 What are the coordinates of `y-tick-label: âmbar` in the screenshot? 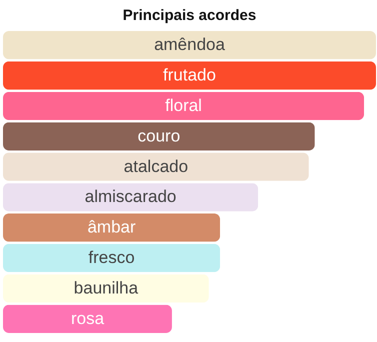 It's located at (111, 227).